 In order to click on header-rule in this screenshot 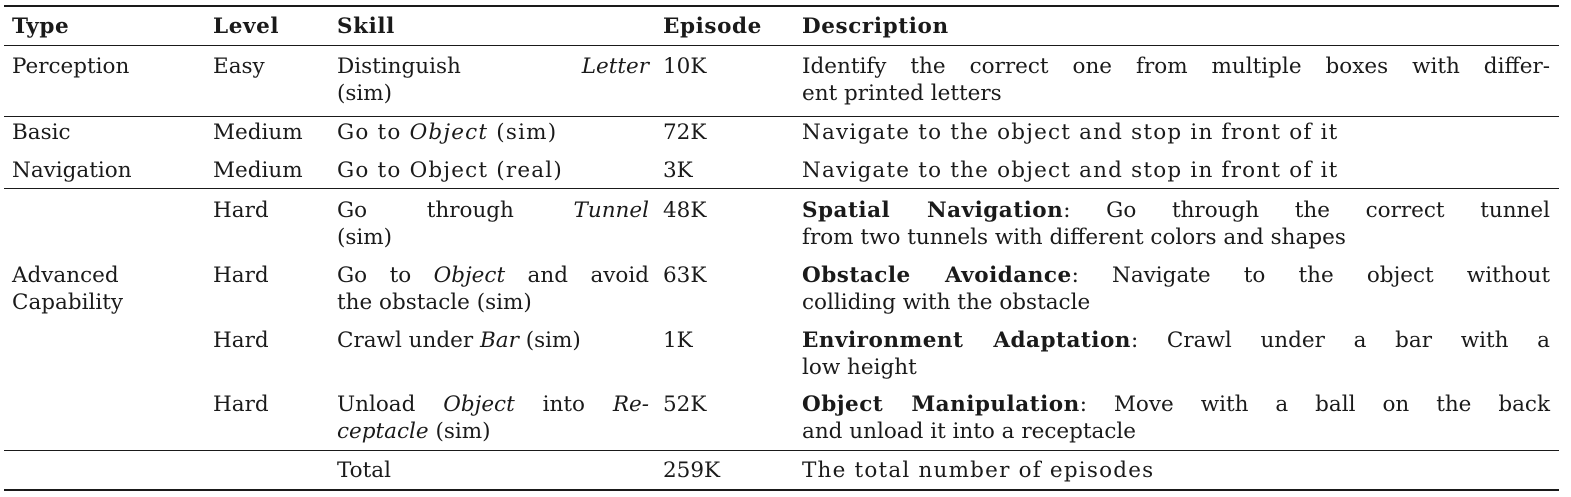, I will do `click(781, 46)`.